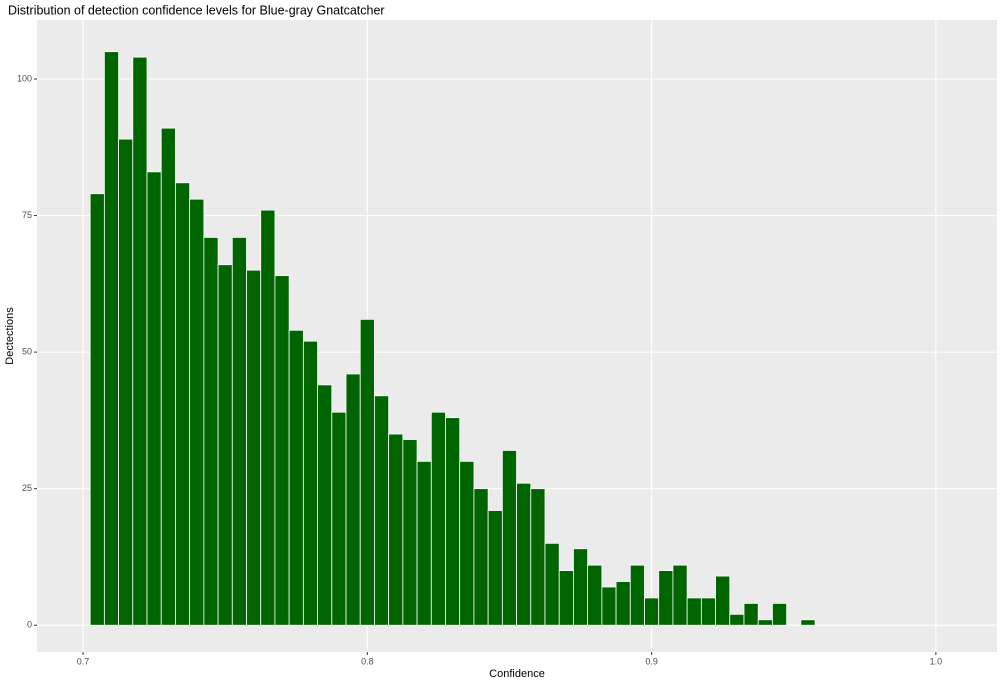 The width and height of the screenshot is (1000, 685). I want to click on y-tick-label: 25, so click(27, 488).